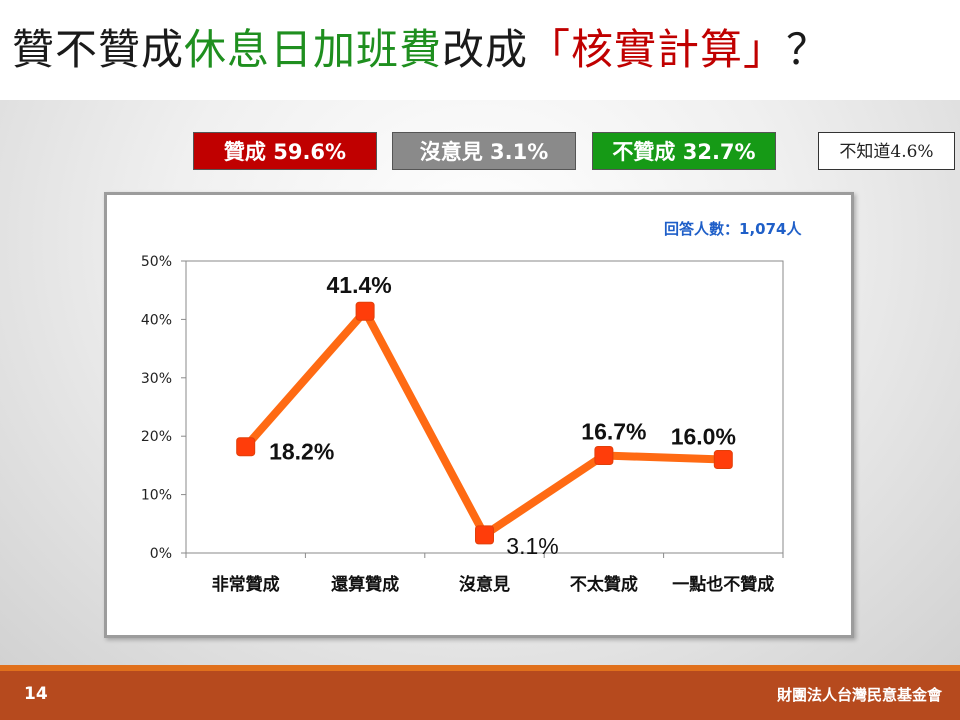 This screenshot has width=960, height=720. Describe the element at coordinates (604, 584) in the screenshot. I see `x-category-label: 不太贊成` at that location.